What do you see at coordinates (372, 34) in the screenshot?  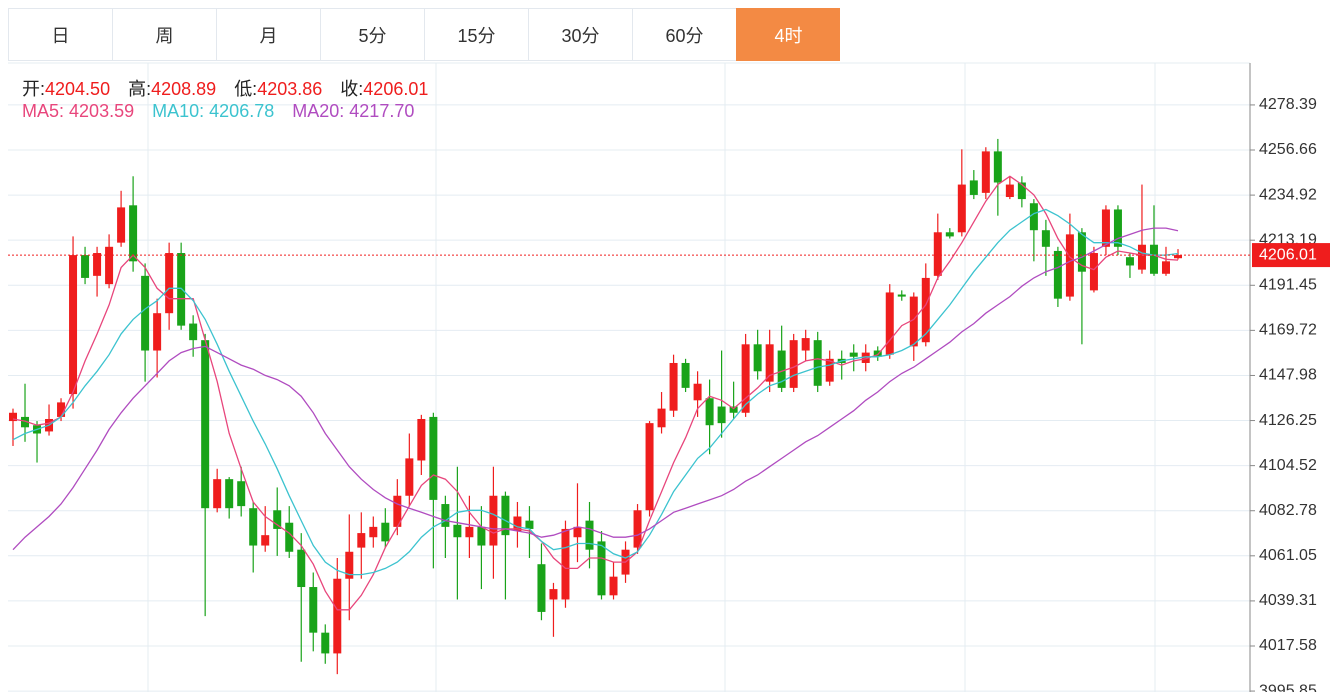 I see `period-tab: 5分` at bounding box center [372, 34].